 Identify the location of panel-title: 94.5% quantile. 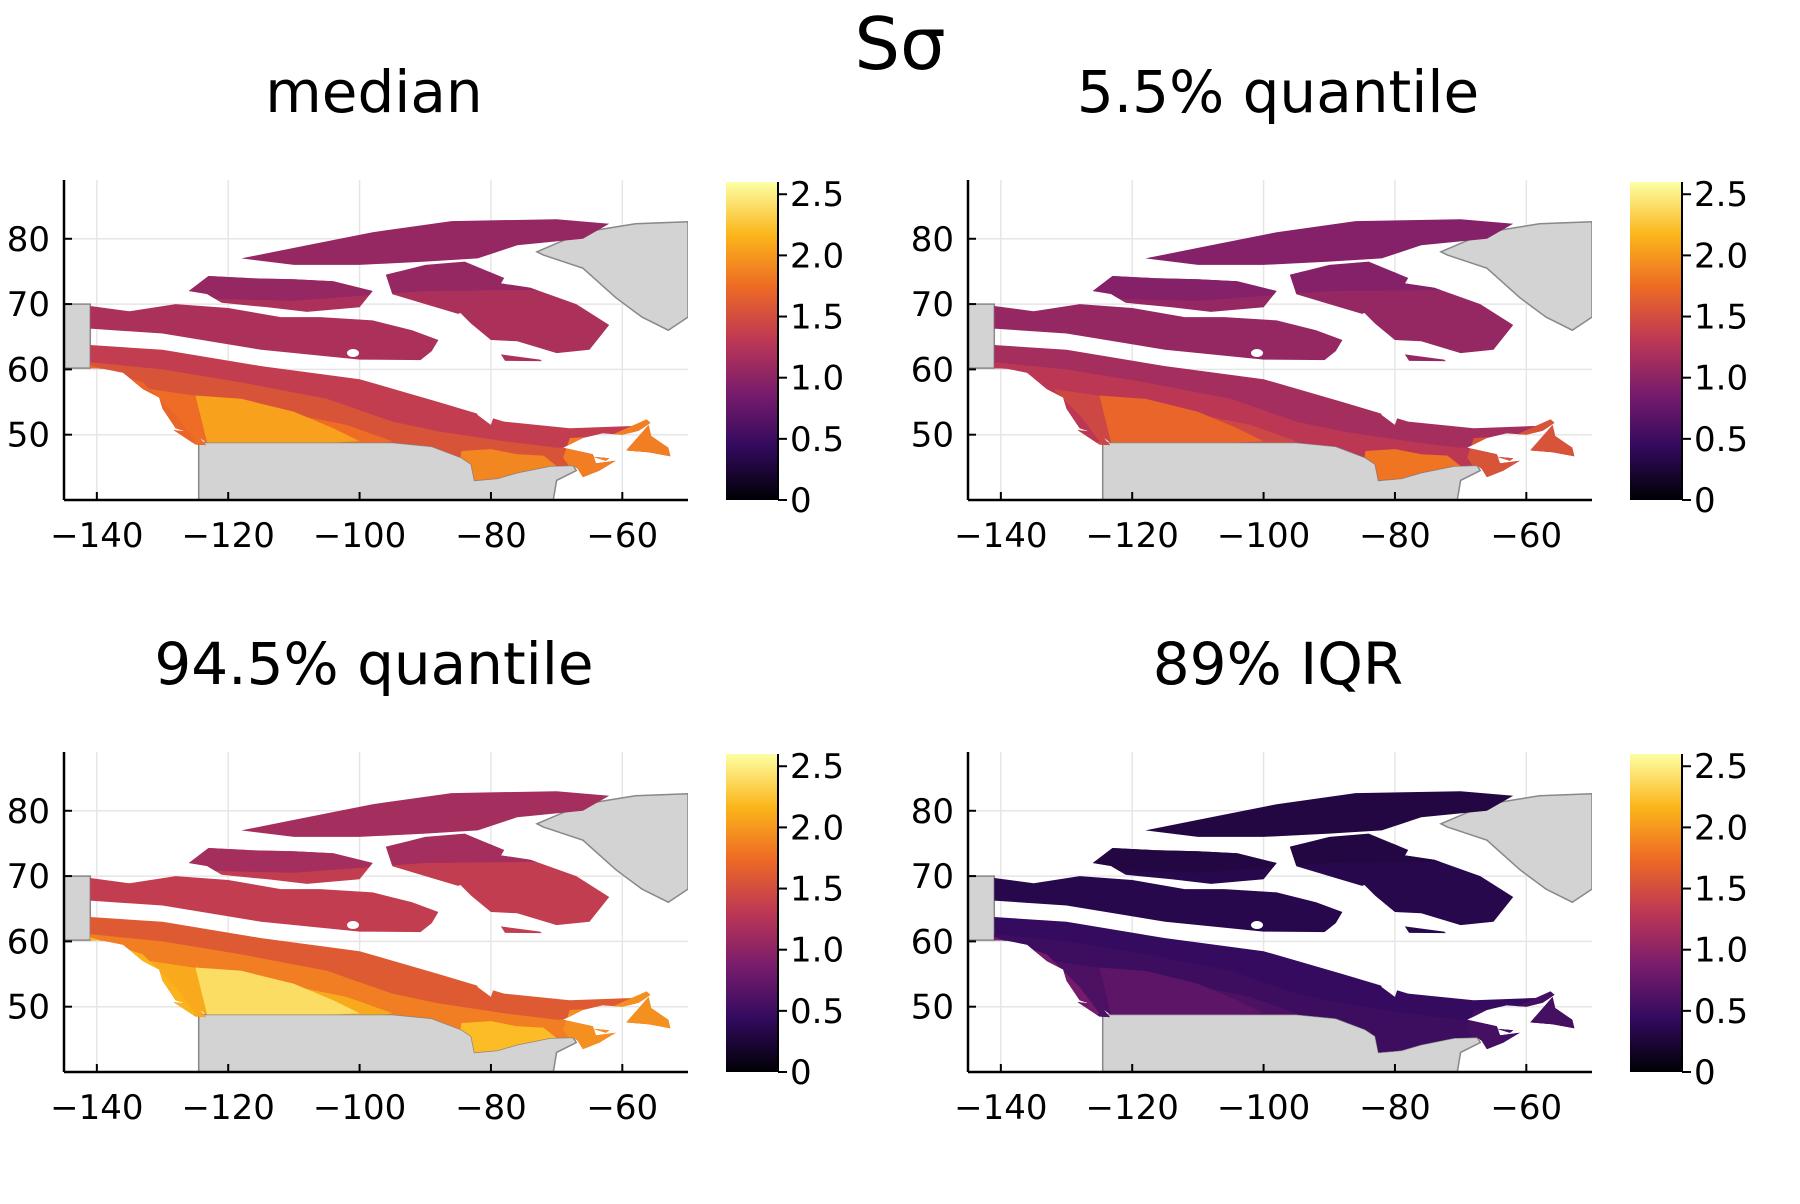
(373, 664).